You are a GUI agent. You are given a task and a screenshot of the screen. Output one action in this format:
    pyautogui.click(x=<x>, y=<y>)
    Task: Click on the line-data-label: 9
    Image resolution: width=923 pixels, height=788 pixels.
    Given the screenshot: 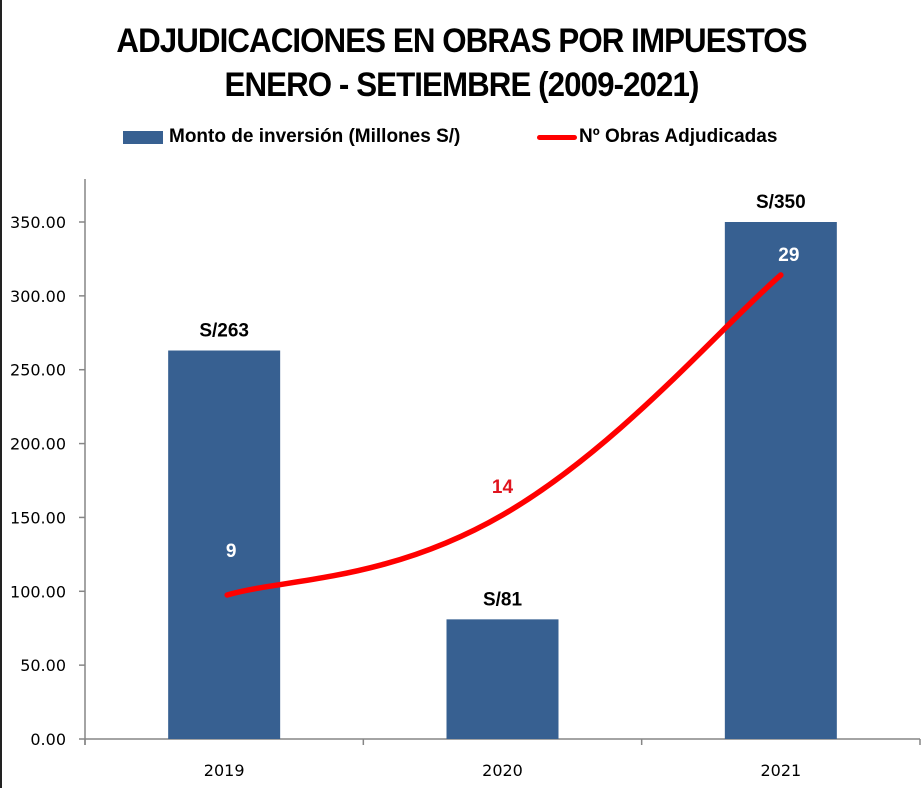 What is the action you would take?
    pyautogui.click(x=231, y=551)
    